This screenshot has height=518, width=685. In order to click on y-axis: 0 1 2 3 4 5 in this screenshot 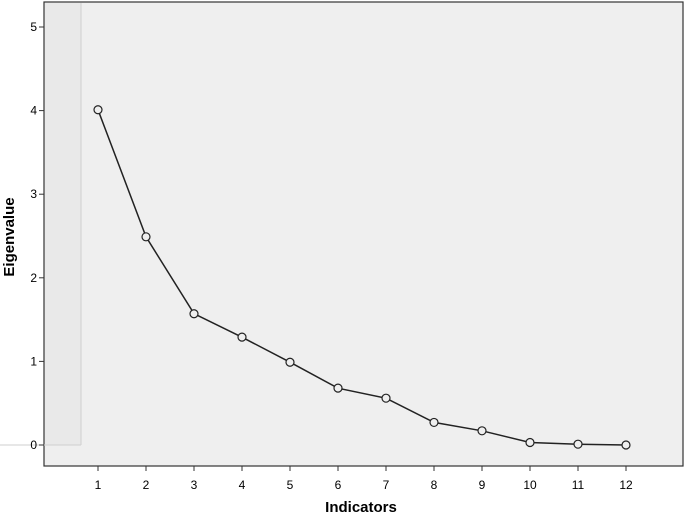, I will do `click(37, 236)`.